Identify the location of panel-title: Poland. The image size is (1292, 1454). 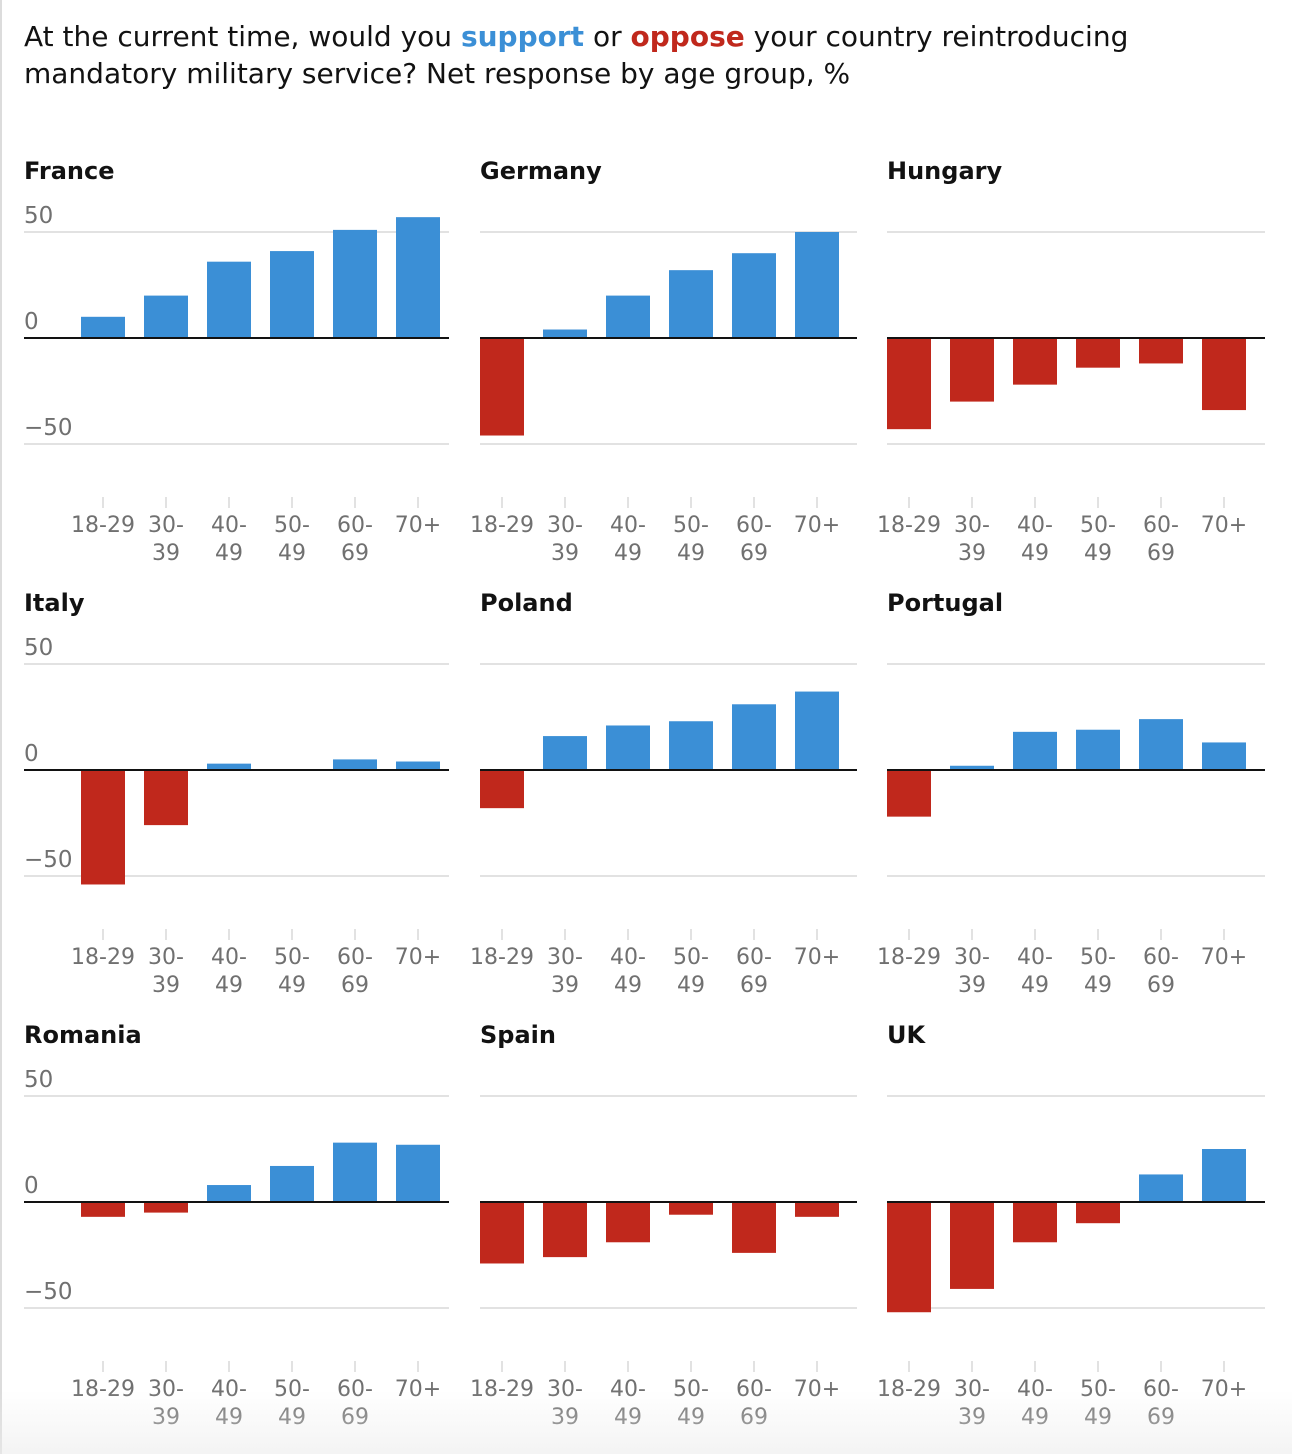
(526, 603).